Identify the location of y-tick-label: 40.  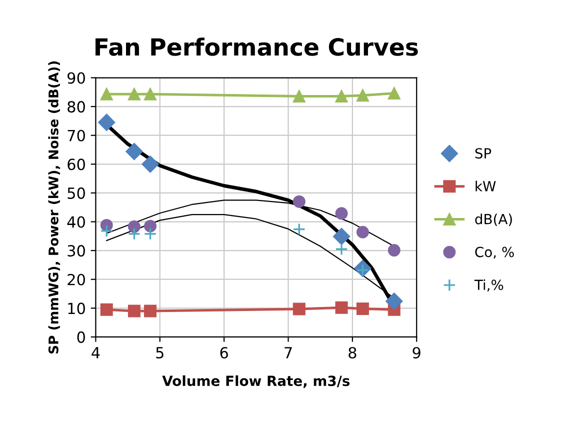
(76, 222).